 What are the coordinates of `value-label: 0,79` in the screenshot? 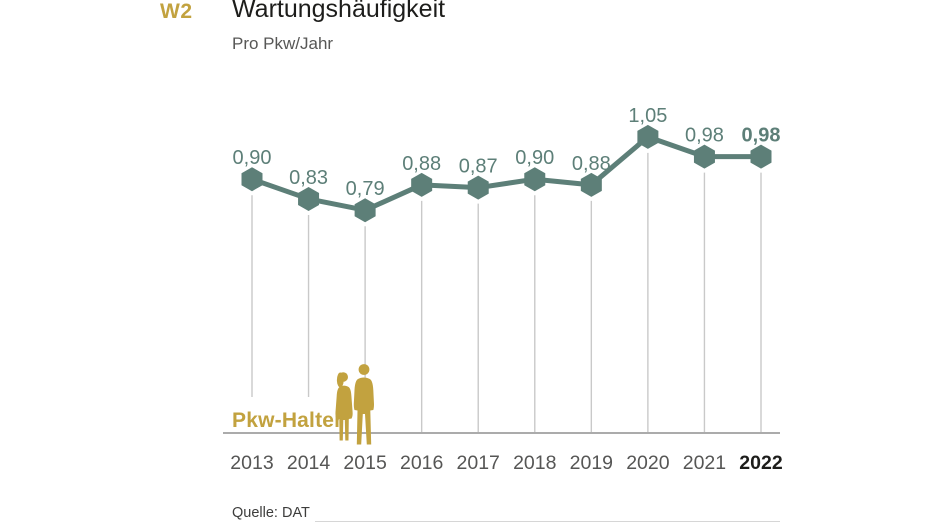 It's located at (365, 189).